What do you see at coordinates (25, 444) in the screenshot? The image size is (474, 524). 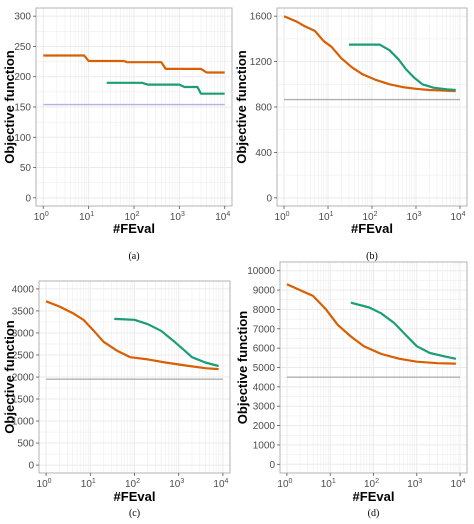 I see `y-tick-label: 500` at bounding box center [25, 444].